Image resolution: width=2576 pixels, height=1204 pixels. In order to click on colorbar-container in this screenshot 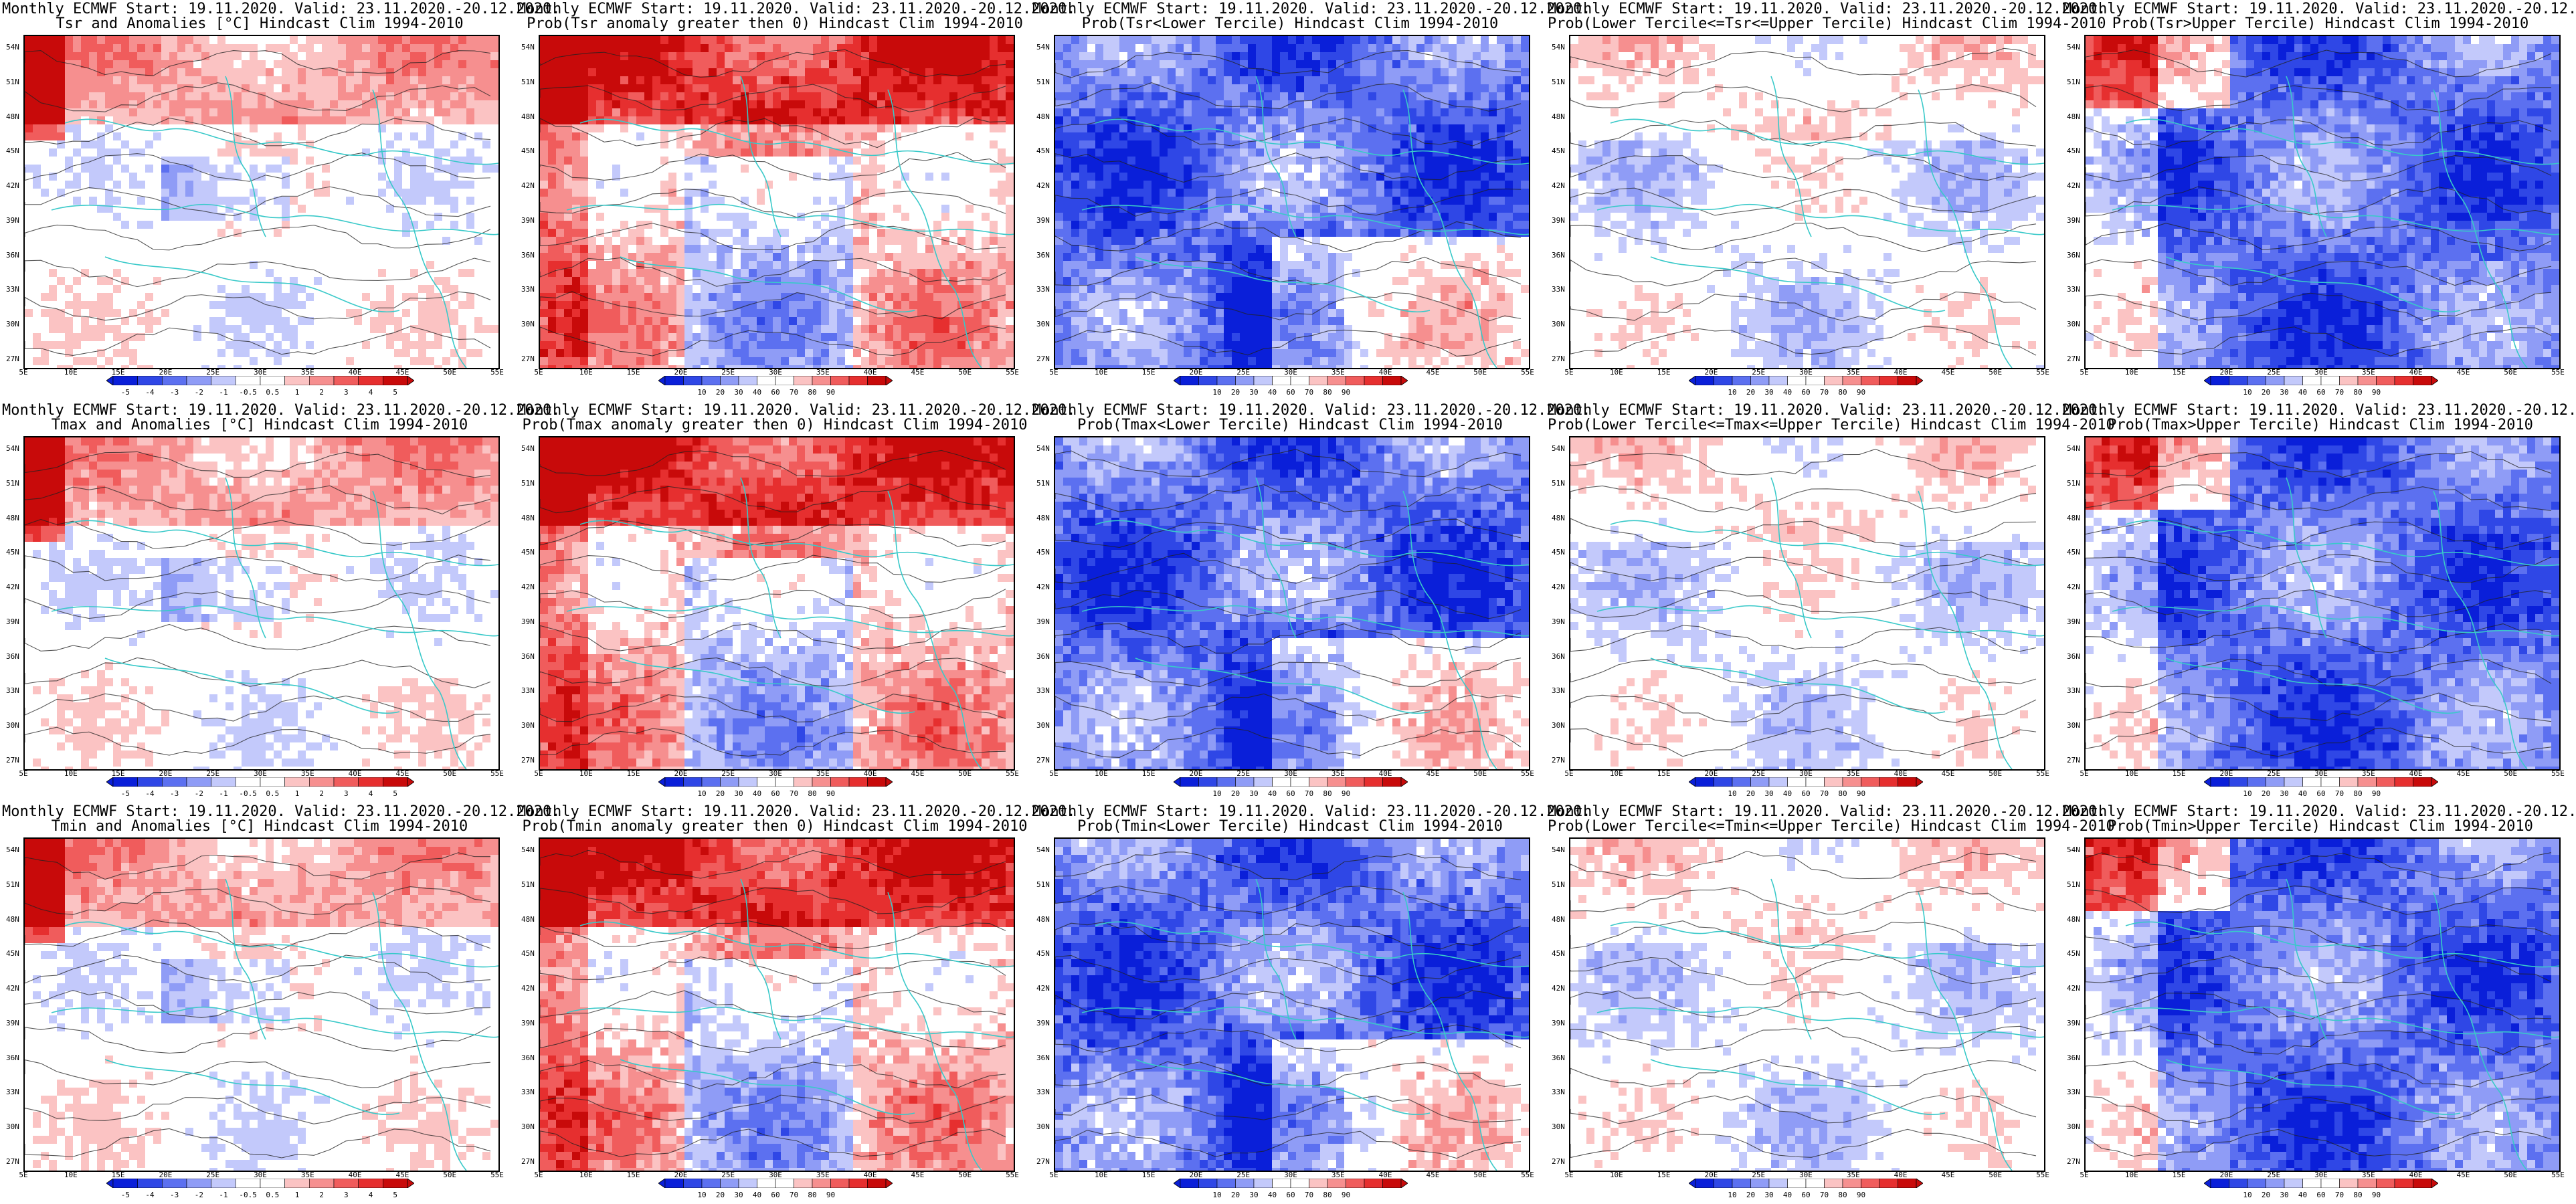, I will do `click(775, 1183)`.